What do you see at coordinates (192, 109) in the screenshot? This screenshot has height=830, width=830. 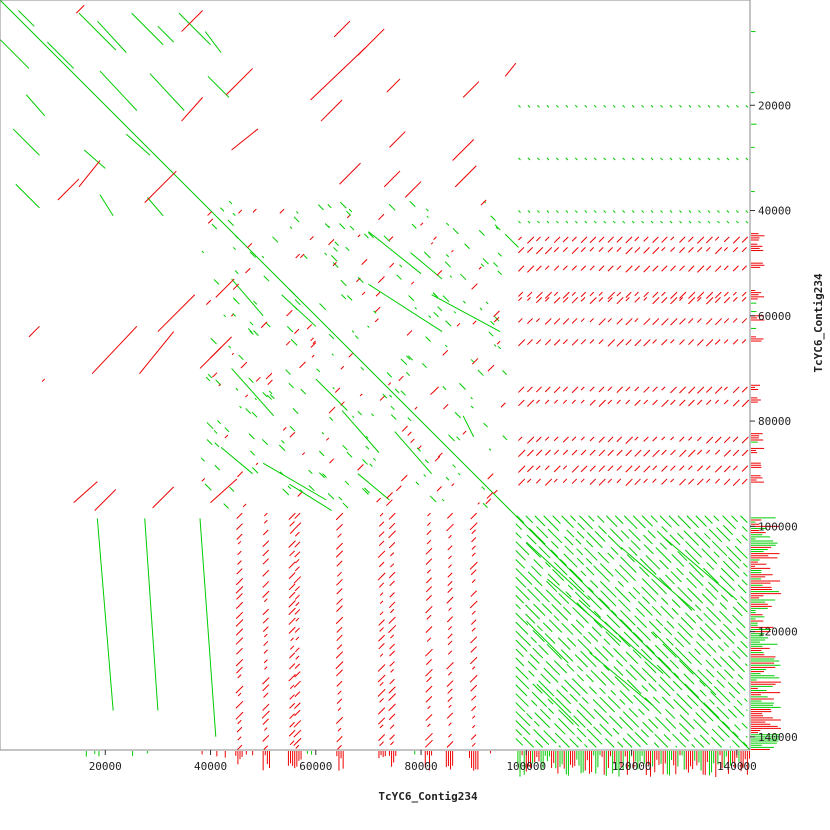 I see `reverse-segment` at bounding box center [192, 109].